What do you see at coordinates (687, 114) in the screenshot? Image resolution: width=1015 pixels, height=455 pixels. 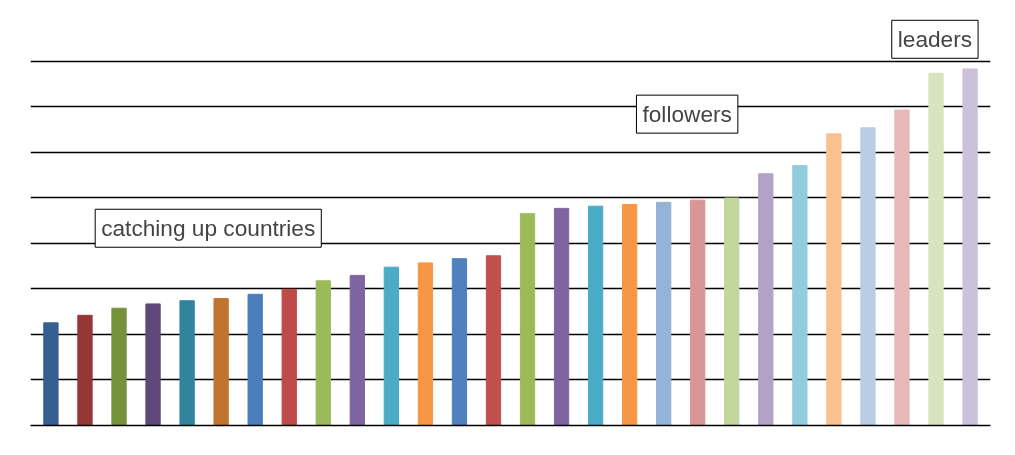 I see `annotation: followers` at bounding box center [687, 114].